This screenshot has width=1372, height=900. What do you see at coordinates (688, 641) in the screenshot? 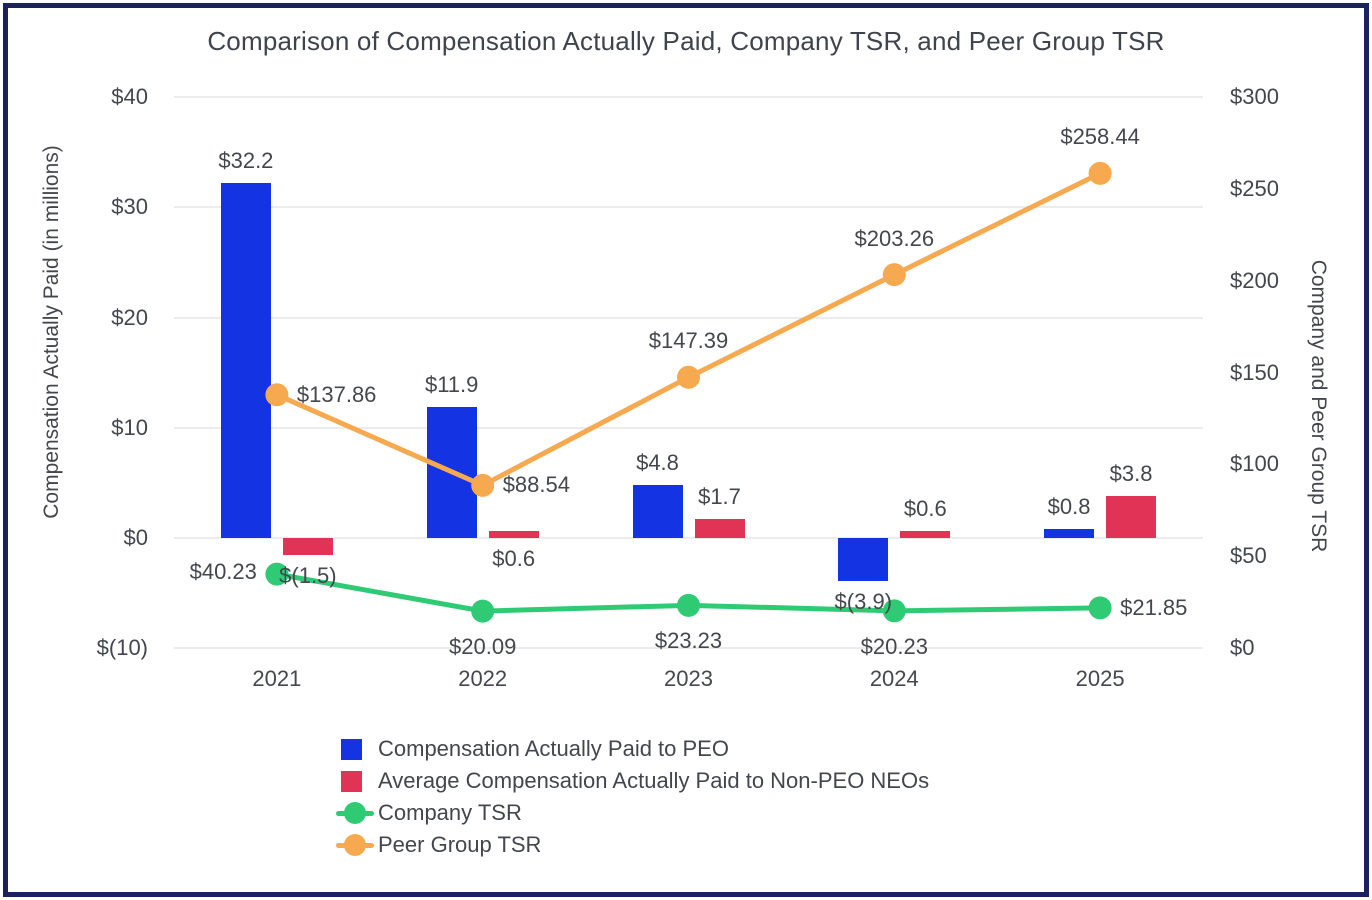
I see `point-label-company-tsr-2023: $23.23` at bounding box center [688, 641].